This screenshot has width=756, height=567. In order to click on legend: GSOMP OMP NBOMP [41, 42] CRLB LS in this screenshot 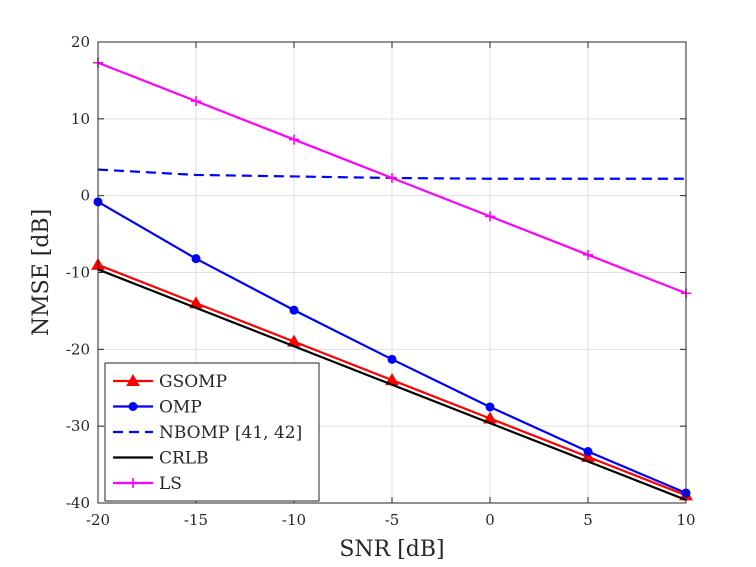, I will do `click(212, 432)`.